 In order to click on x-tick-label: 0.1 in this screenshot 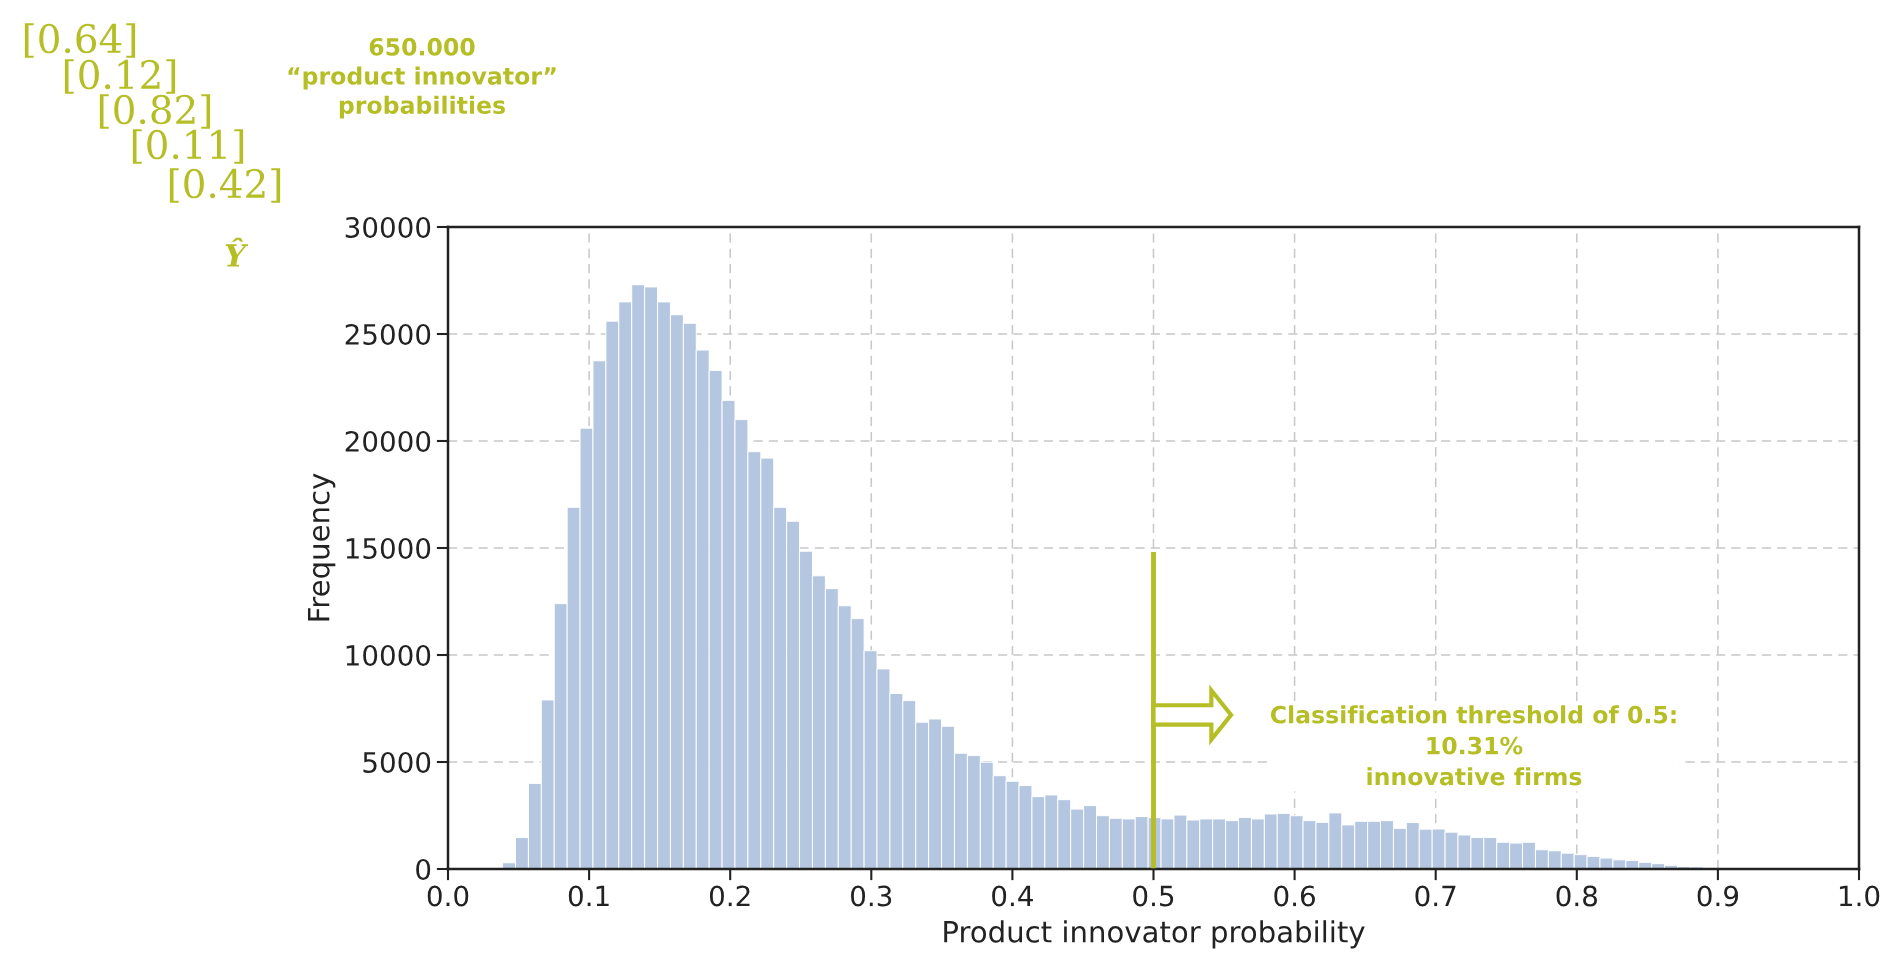, I will do `click(588, 896)`.